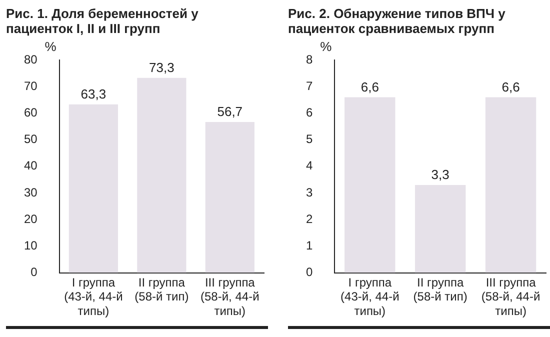  I want to click on y-tick-label: 4, so click(309, 165).